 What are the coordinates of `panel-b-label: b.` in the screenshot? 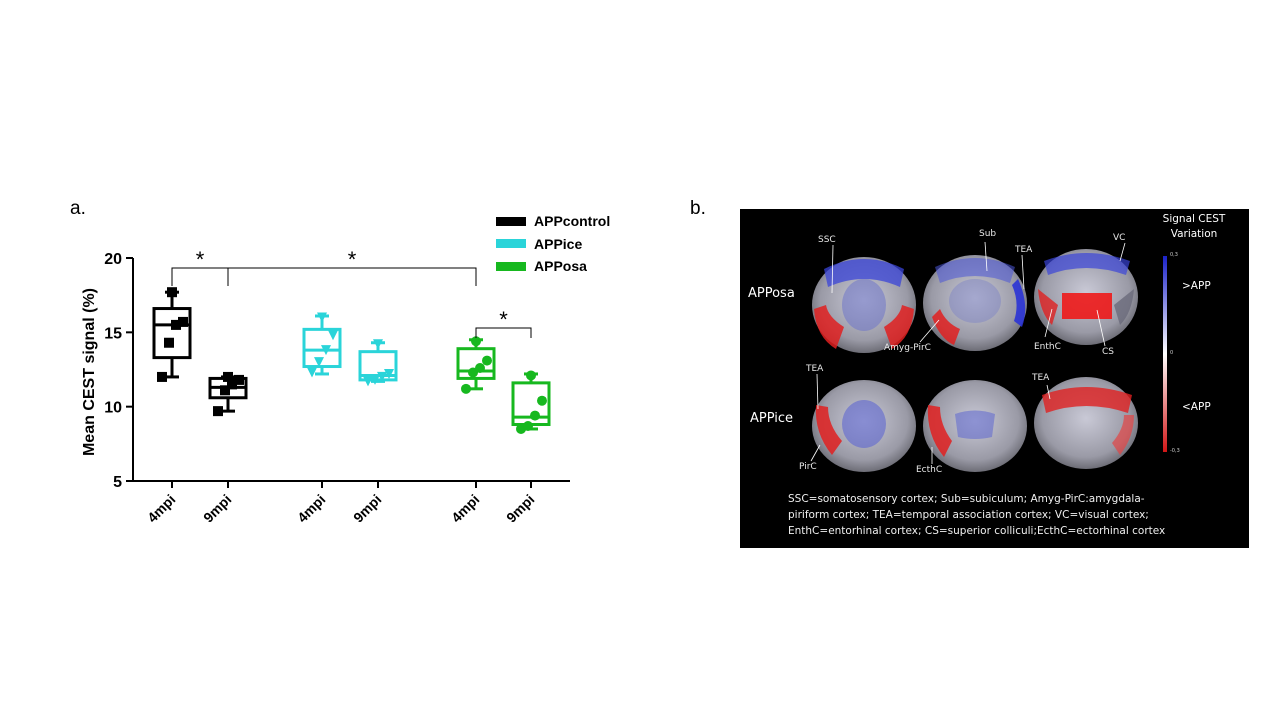 It's located at (698, 208).